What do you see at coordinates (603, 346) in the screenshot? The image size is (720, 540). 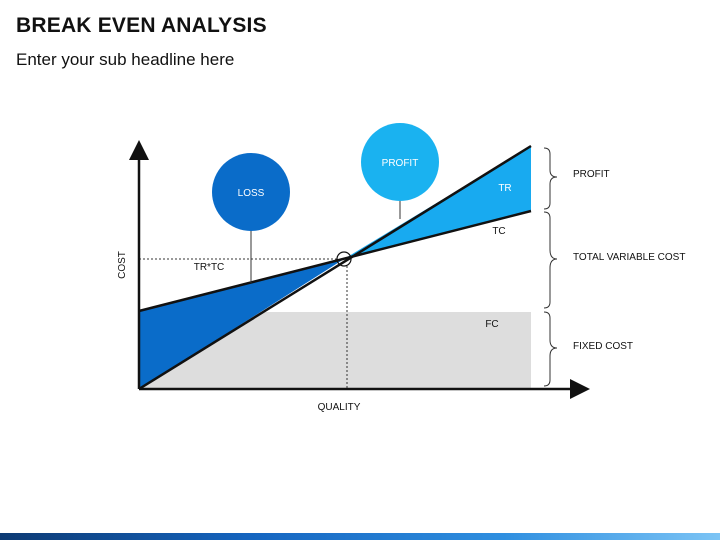 I see `fixed-cost-brace-label: FIXED COST` at bounding box center [603, 346].